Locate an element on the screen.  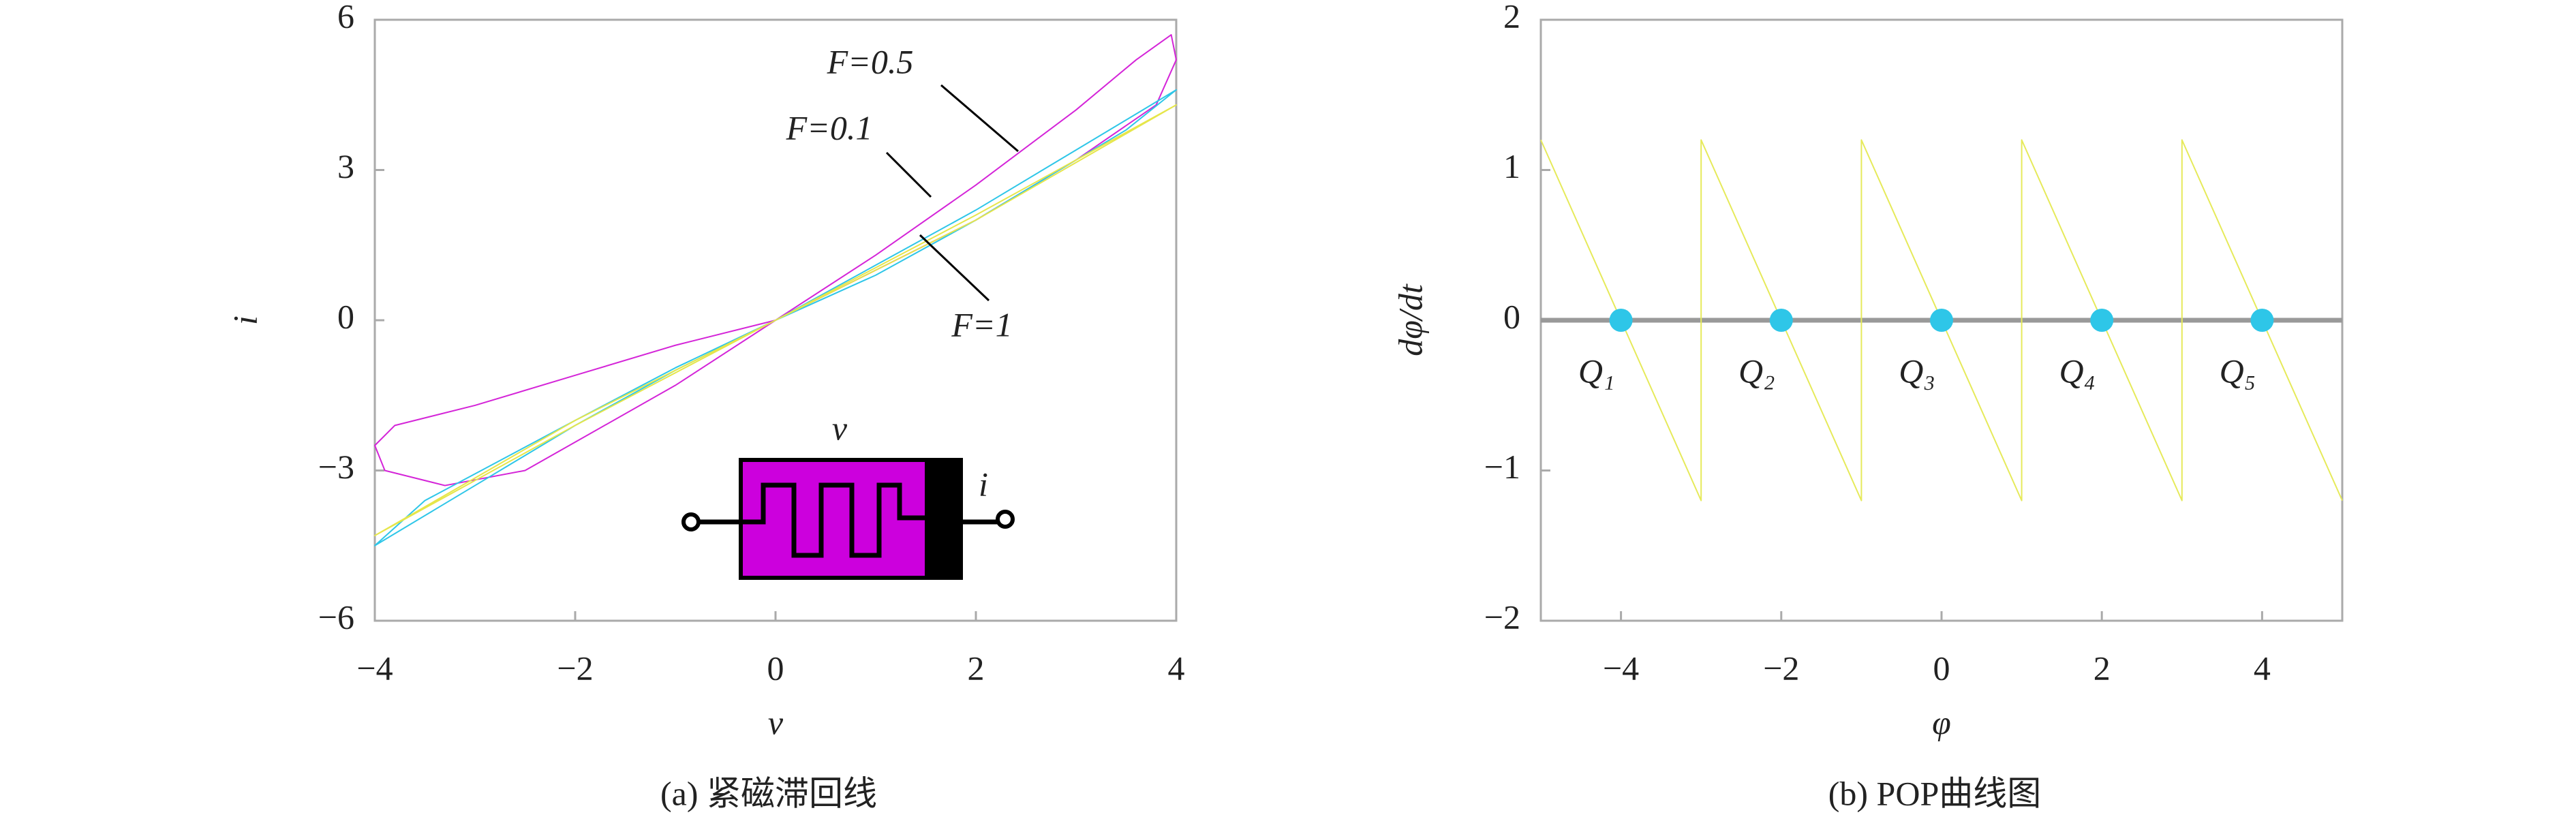
y-axis-label: dφ/dt is located at coordinates (1410, 319).